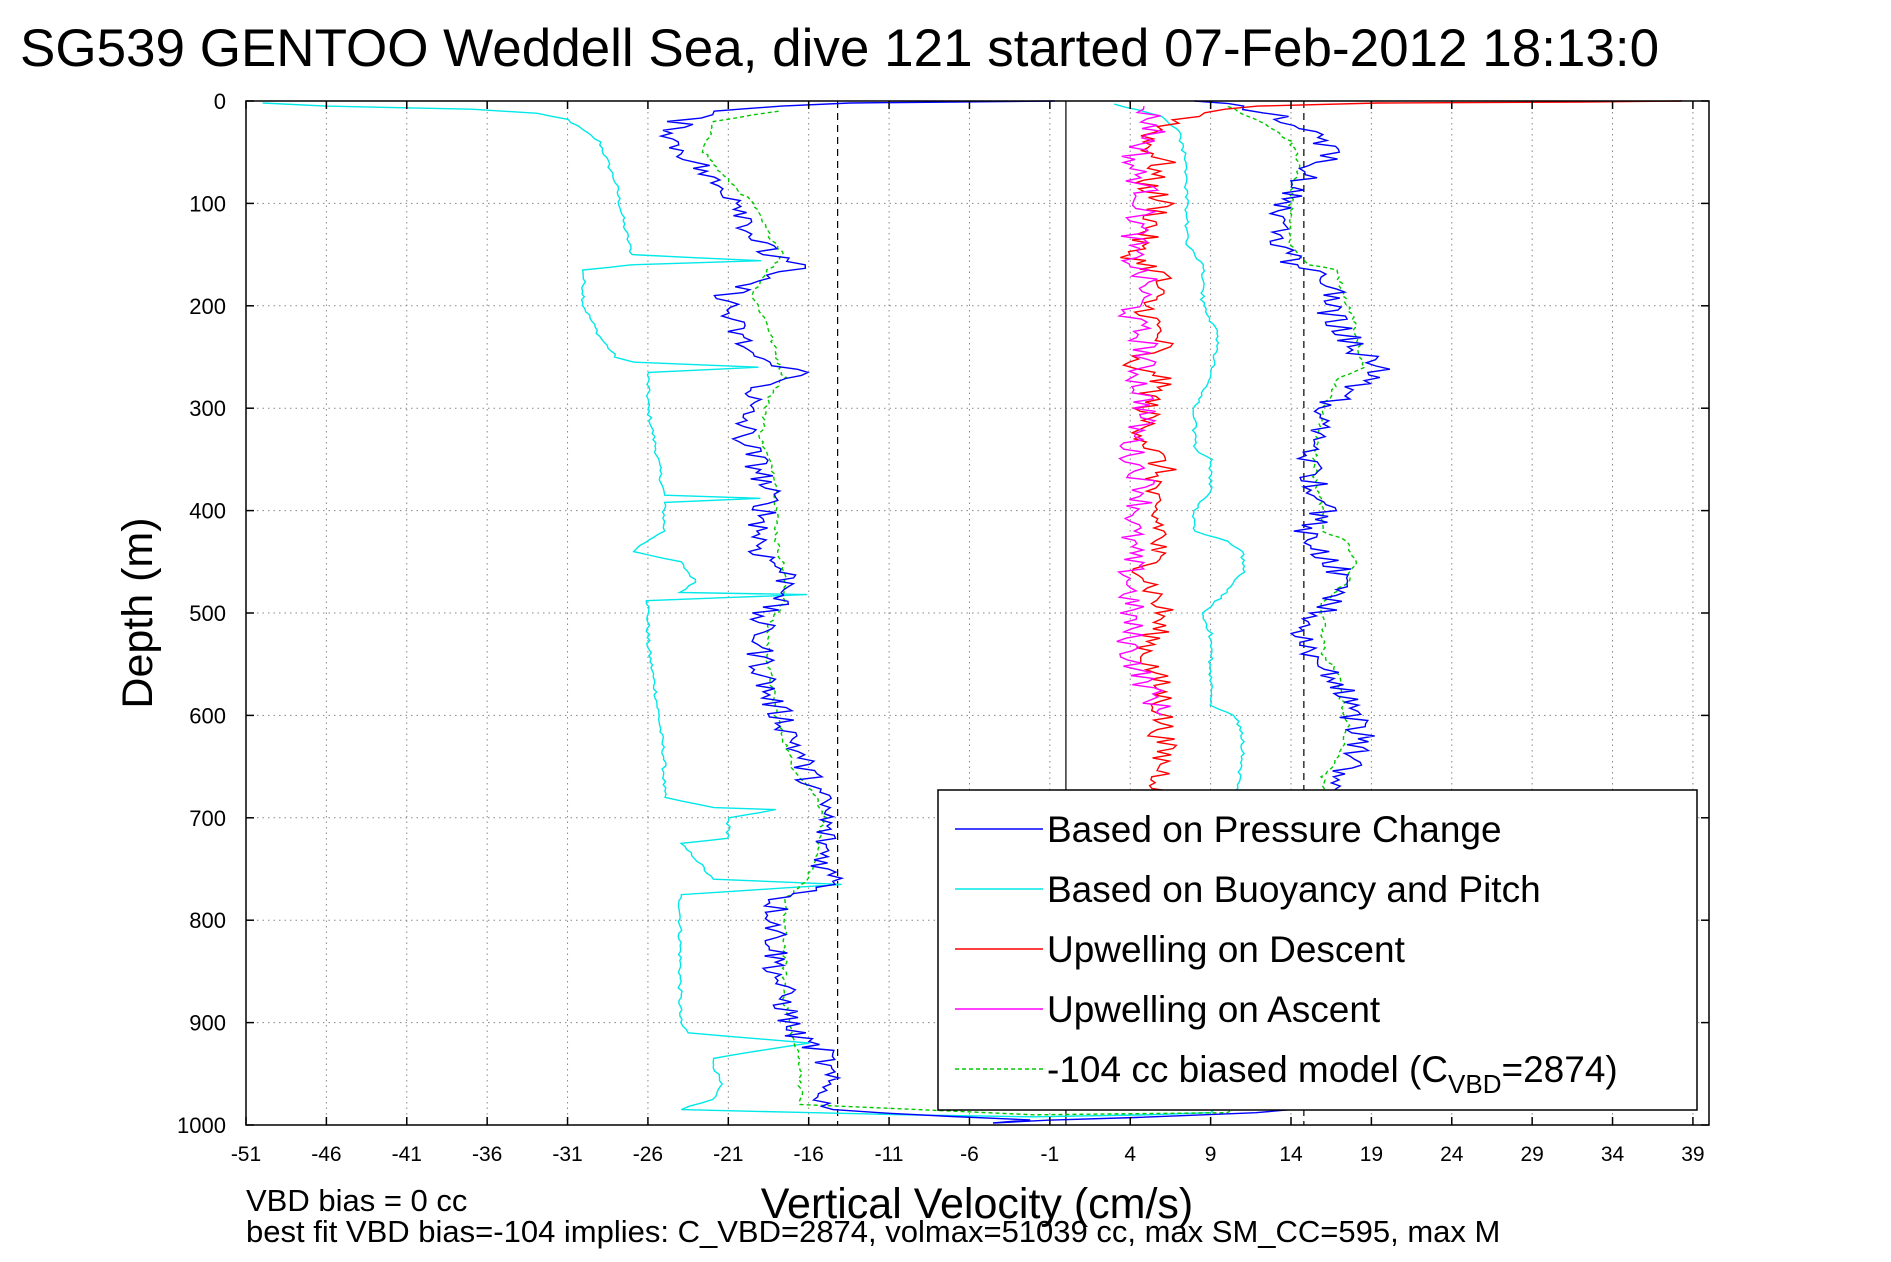 This screenshot has width=1891, height=1262. I want to click on x-tick-label: 19, so click(1371, 1154).